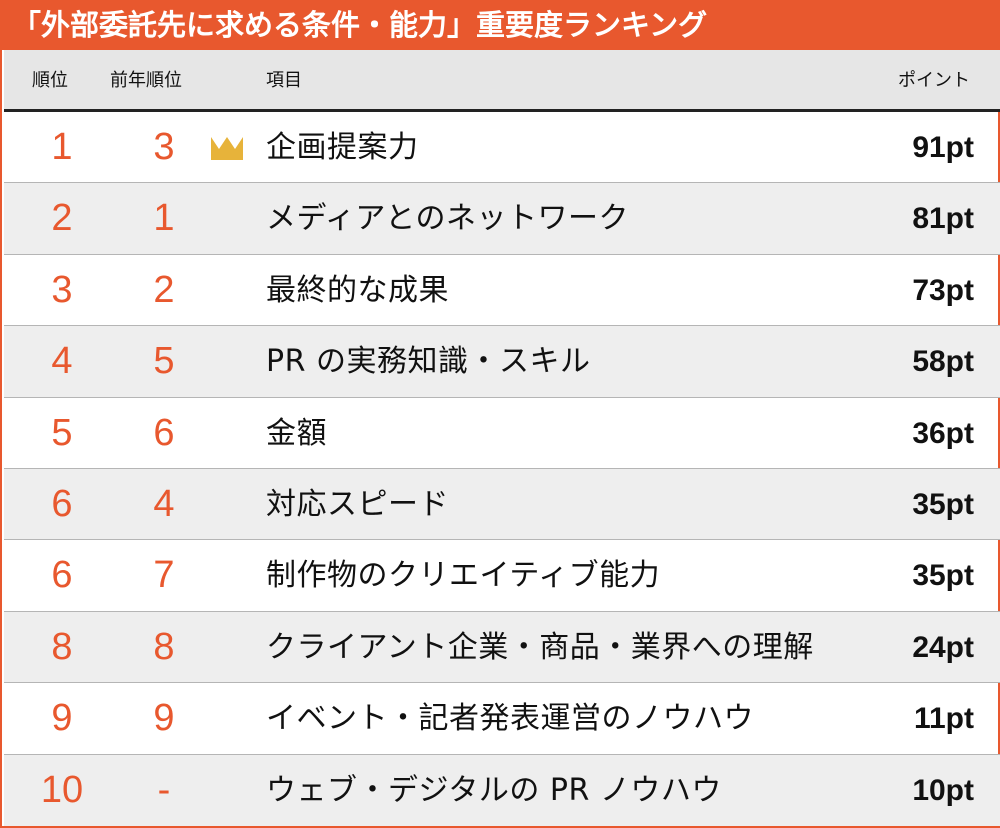  Describe the element at coordinates (62, 718) in the screenshot. I see `rank-cell: 9` at that location.